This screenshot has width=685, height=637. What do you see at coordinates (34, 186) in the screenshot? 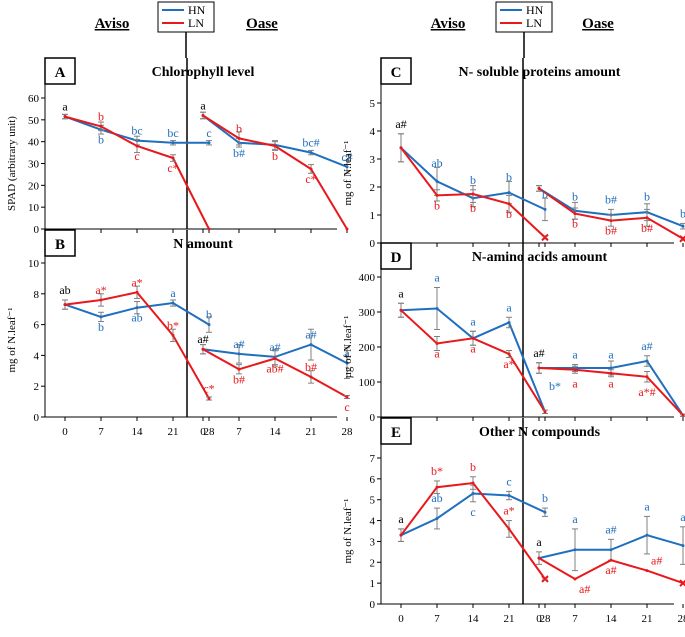
I see `y-tick-label: 20` at bounding box center [34, 186].